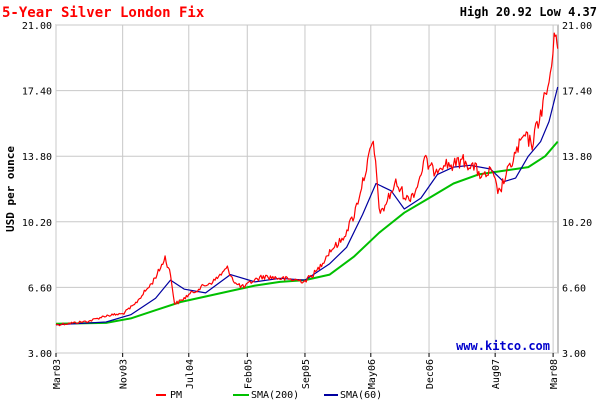 This screenshot has width=600, height=400. I want to click on chart-title: 5-Year Silver London Fix, so click(103, 13).